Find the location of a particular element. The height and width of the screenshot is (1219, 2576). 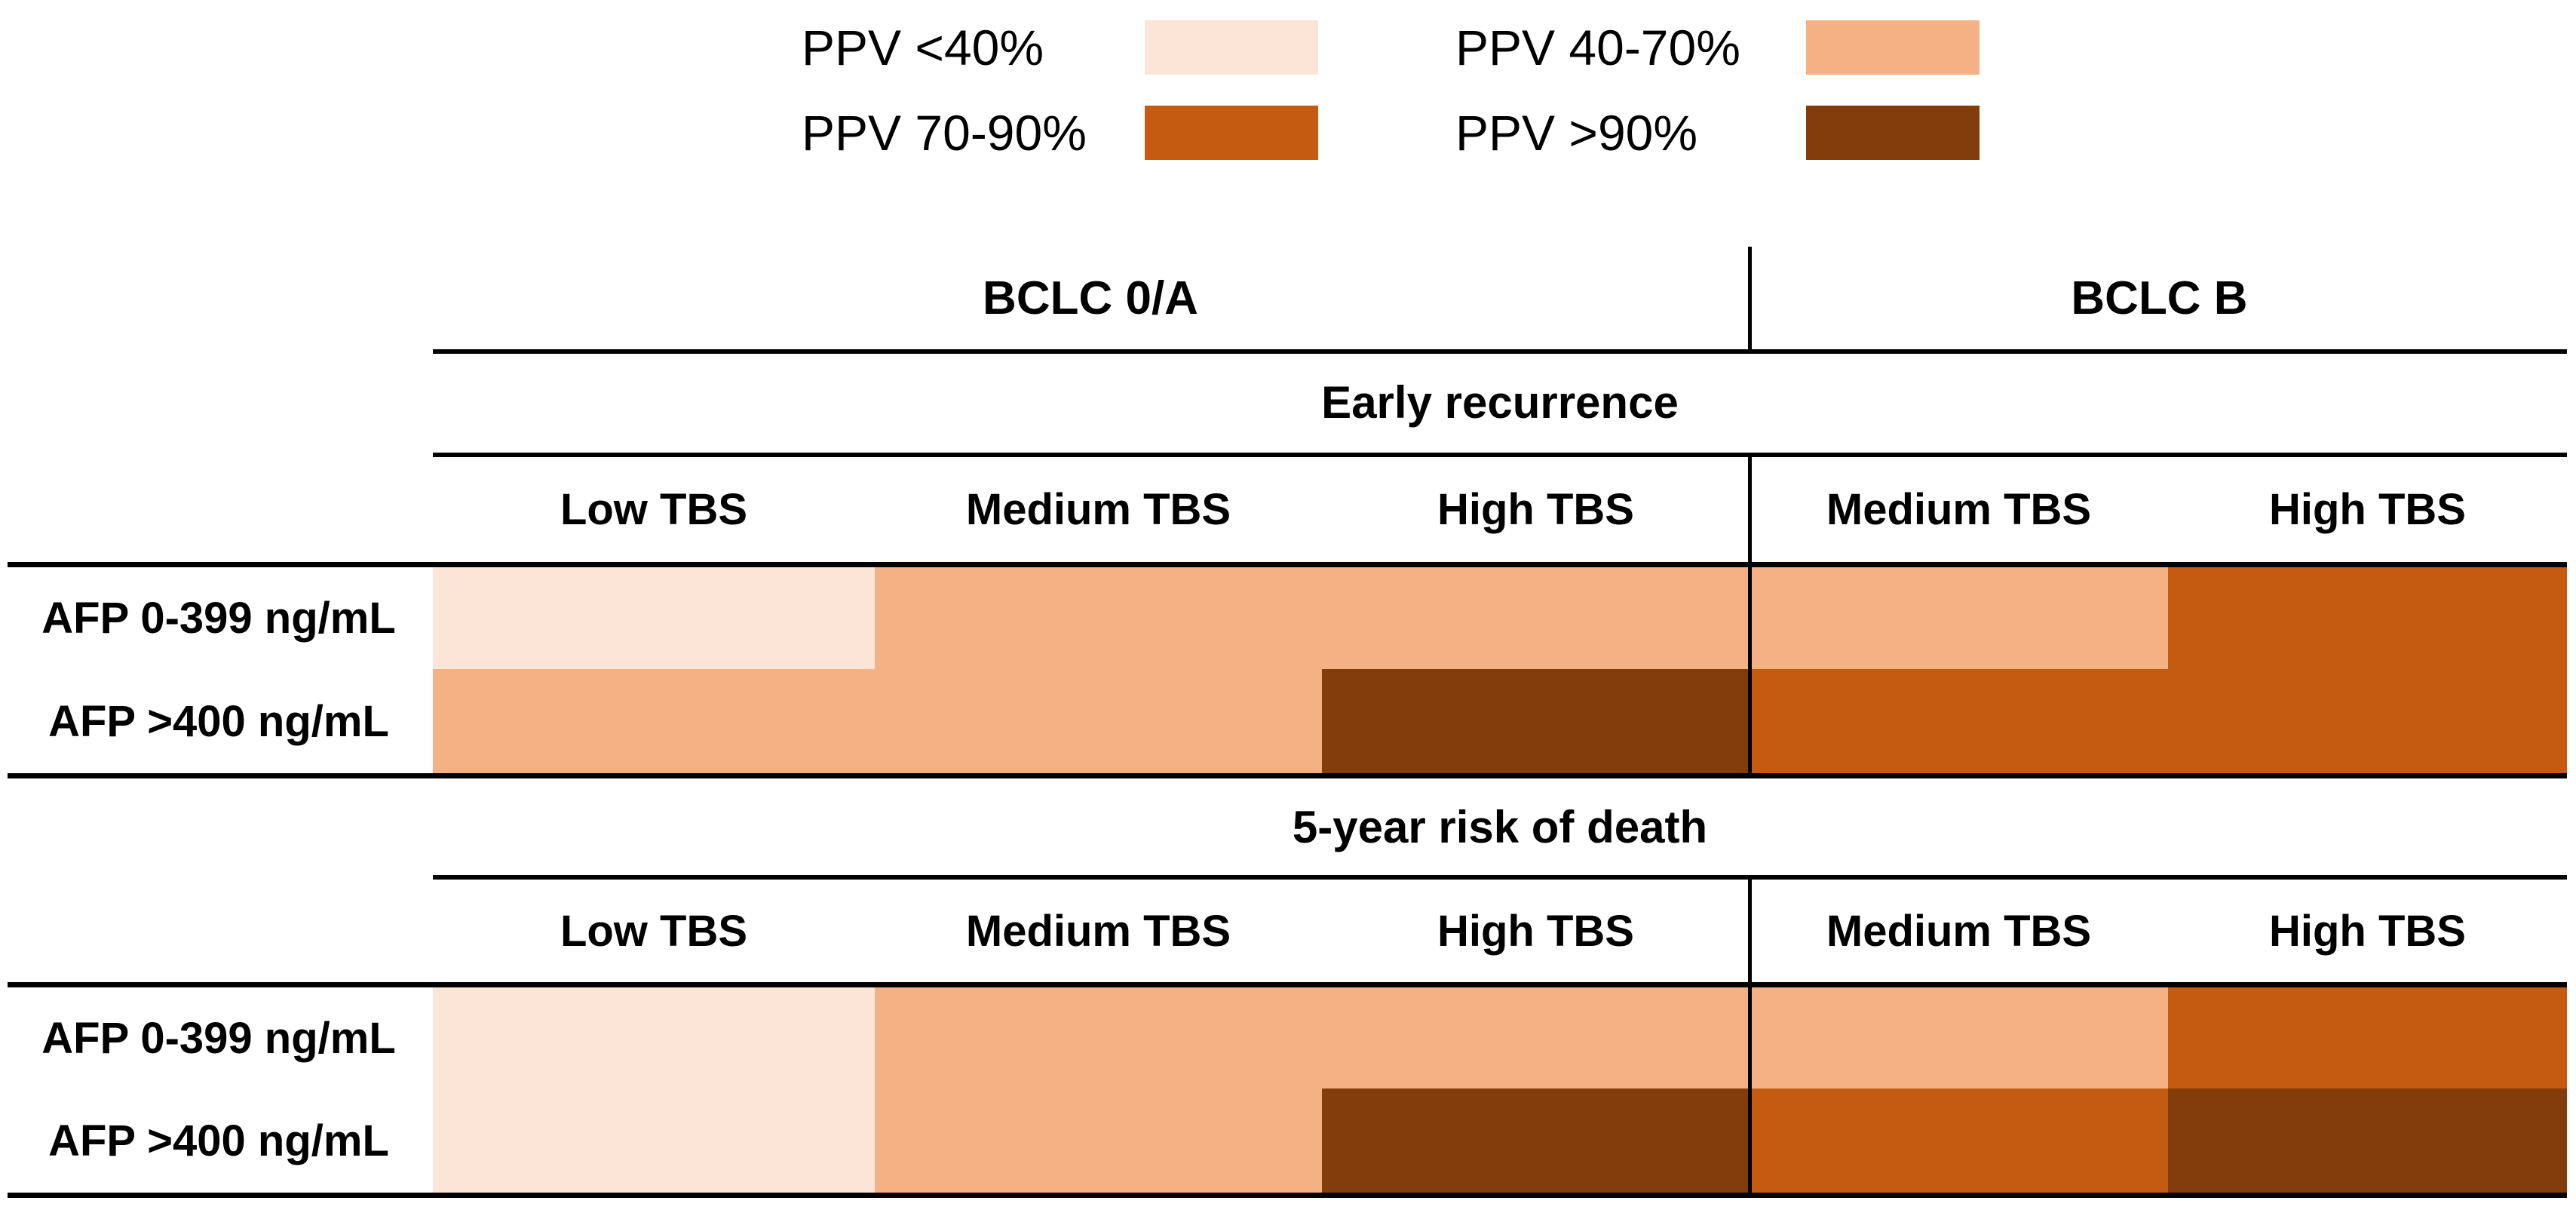

heatmap-cell-s1-r2-b-high is located at coordinates (2367, 721).